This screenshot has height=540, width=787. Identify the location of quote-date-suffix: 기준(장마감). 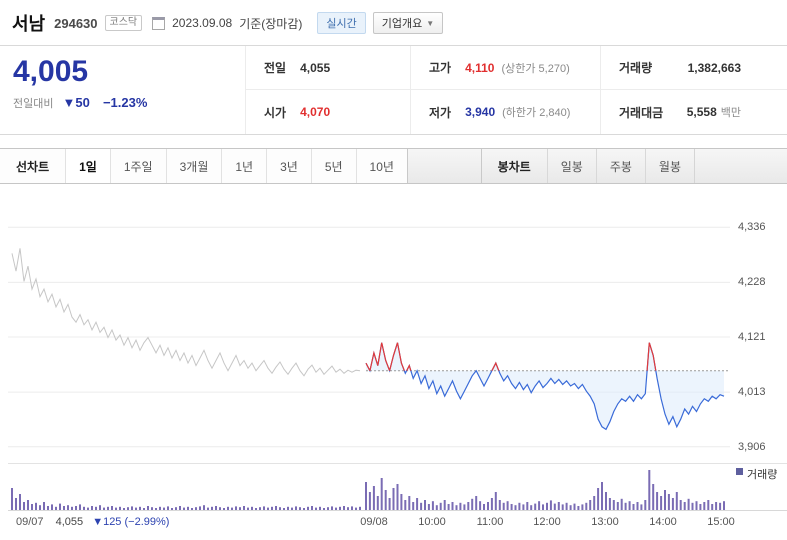
(271, 23).